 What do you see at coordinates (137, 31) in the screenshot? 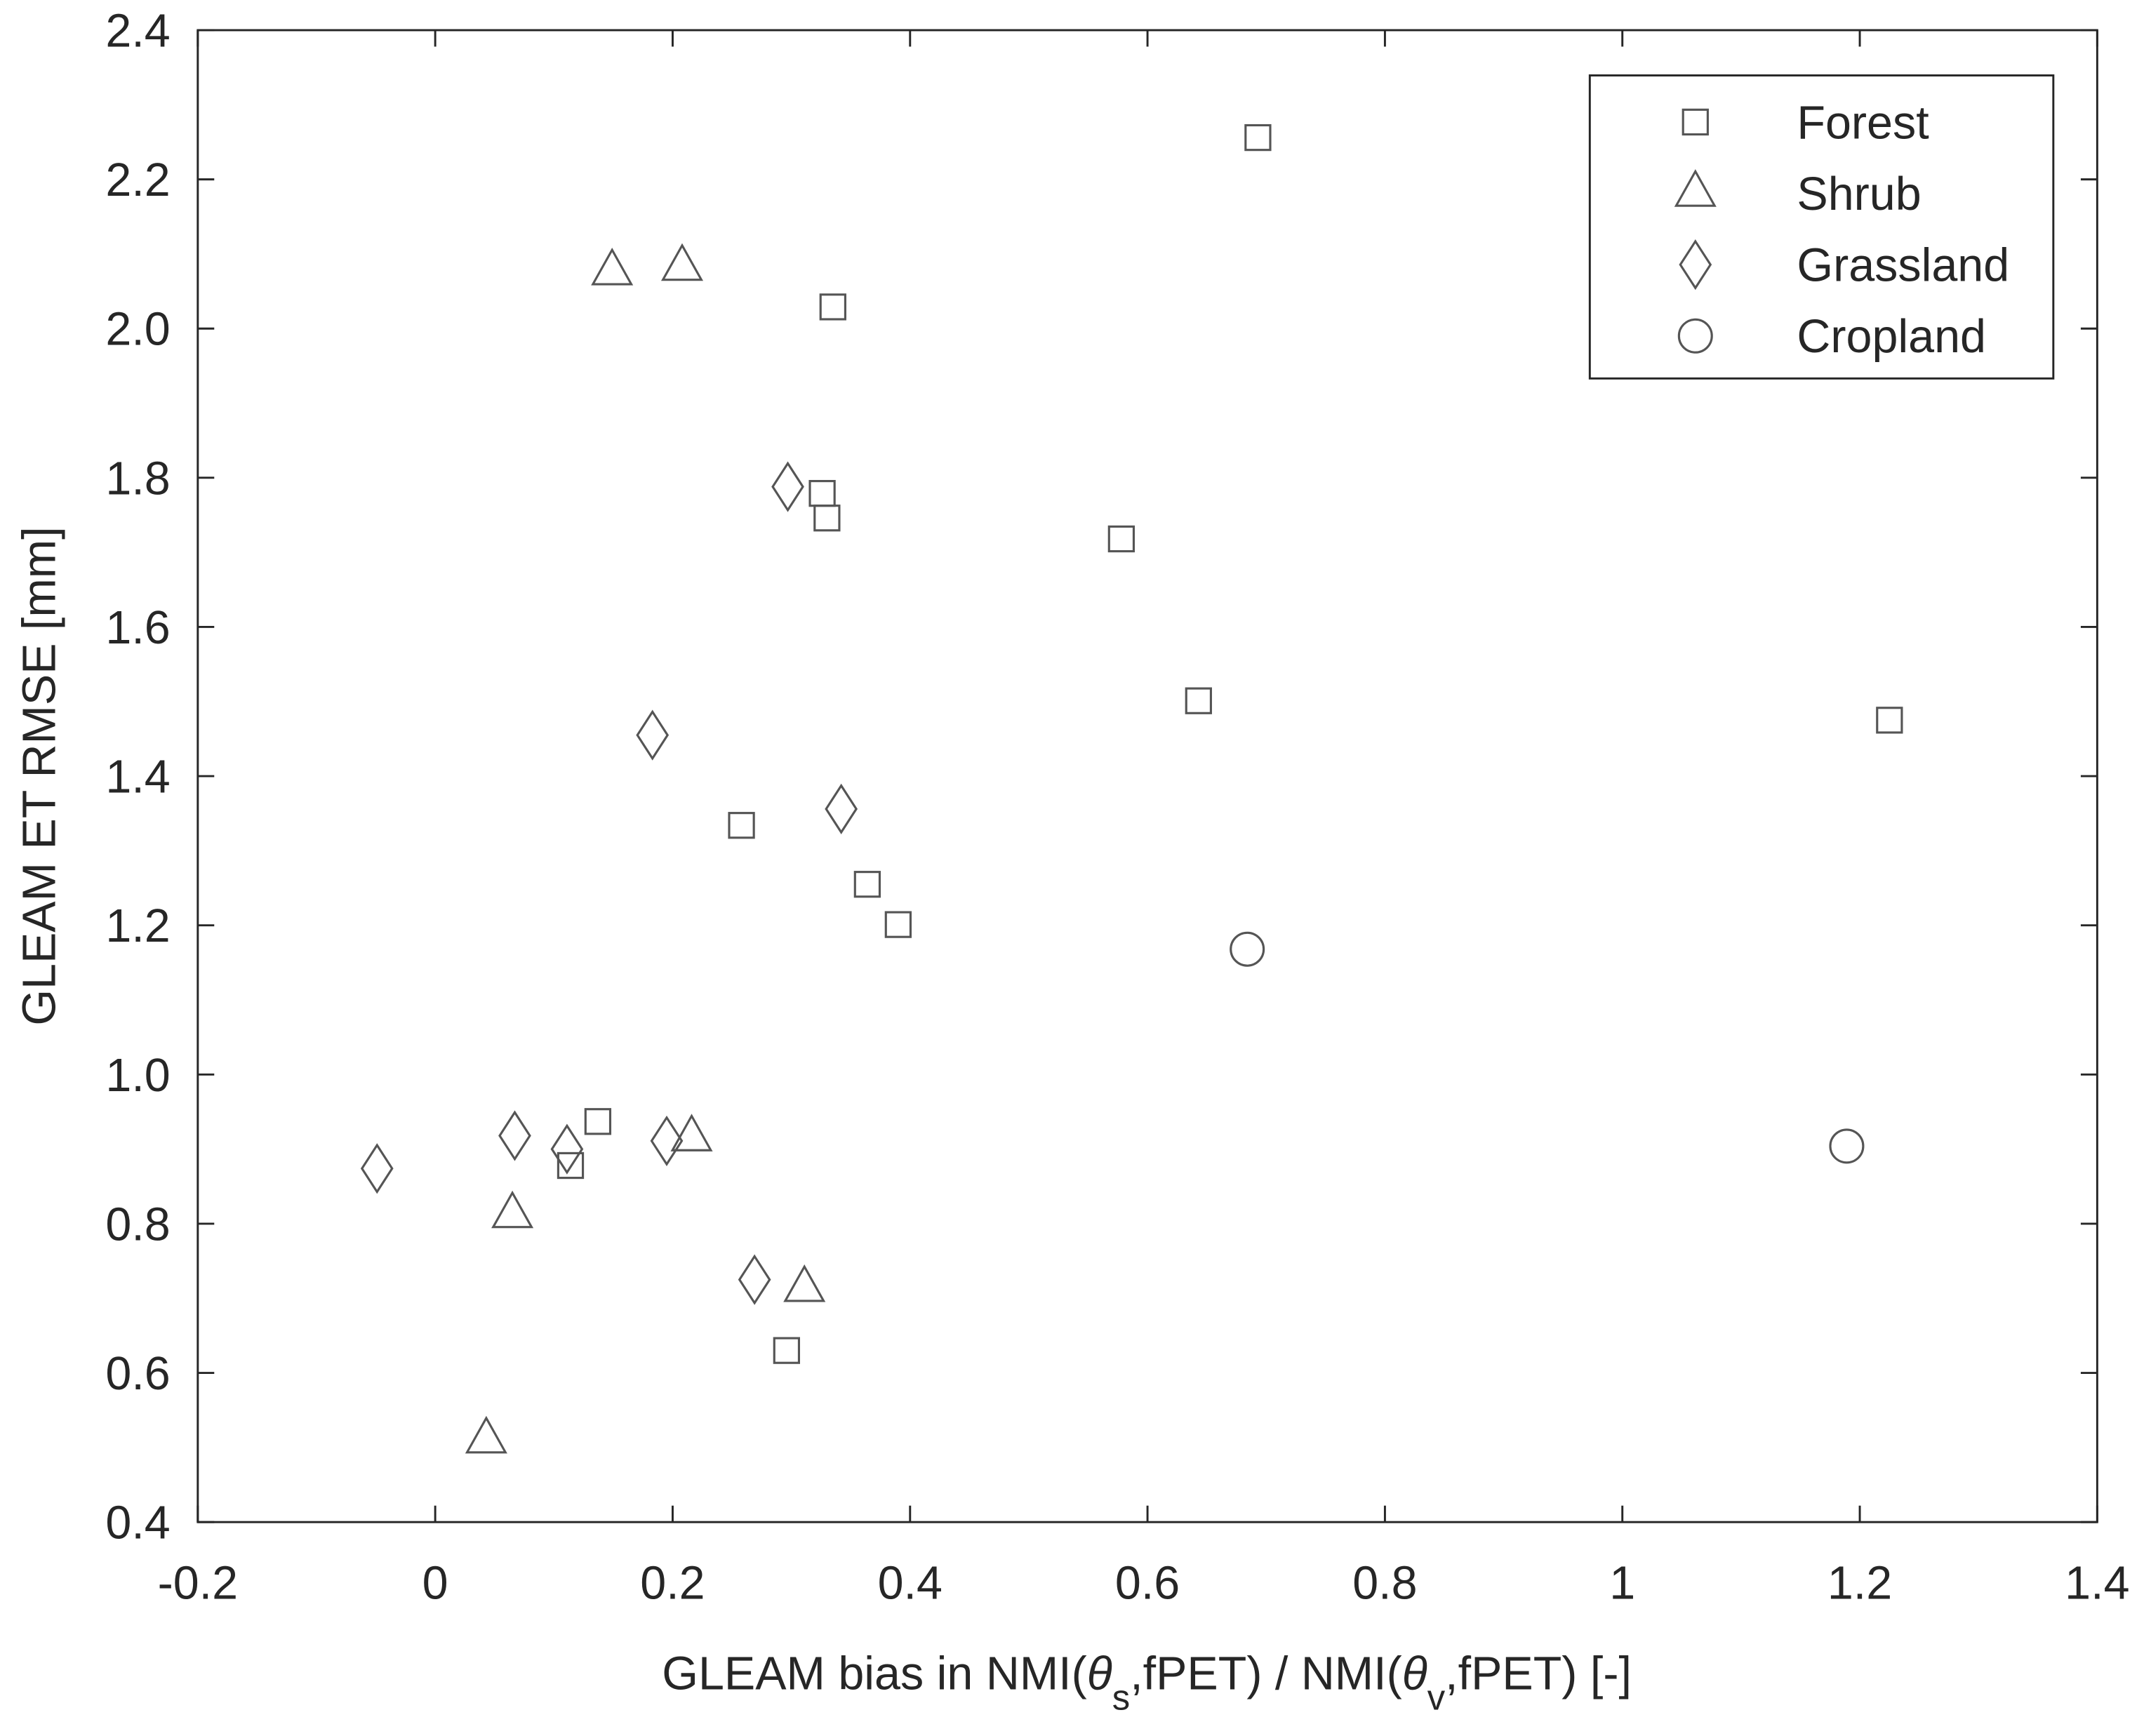
I see `y-tick-label: 2.4` at bounding box center [137, 31].